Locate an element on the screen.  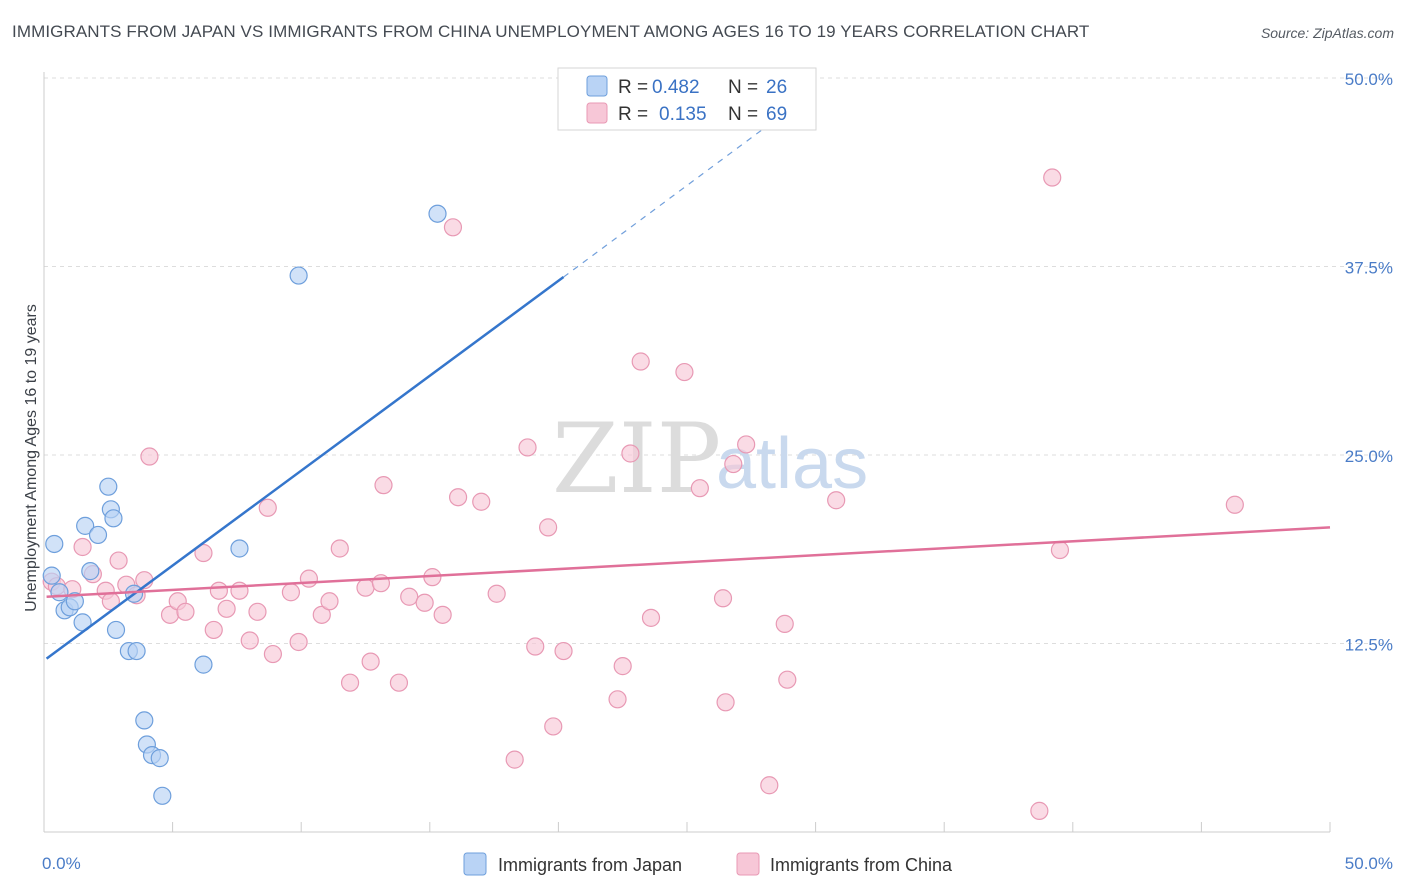
y-tick-label: 37.5% is located at coordinates (1369, 268).